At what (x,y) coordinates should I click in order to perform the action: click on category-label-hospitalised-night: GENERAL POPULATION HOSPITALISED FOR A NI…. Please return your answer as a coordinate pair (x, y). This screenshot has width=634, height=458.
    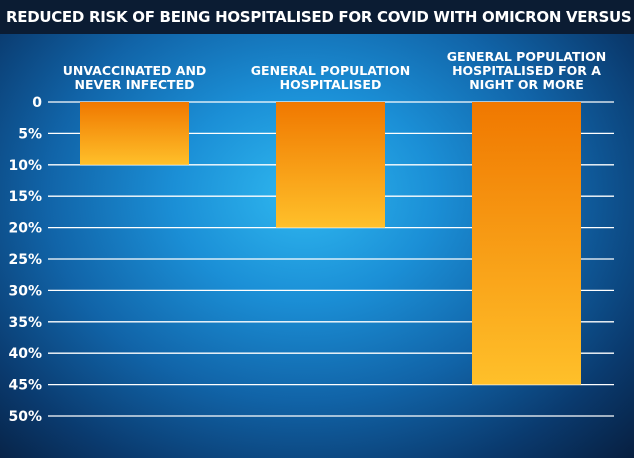
    Looking at the image, I should click on (526, 70).